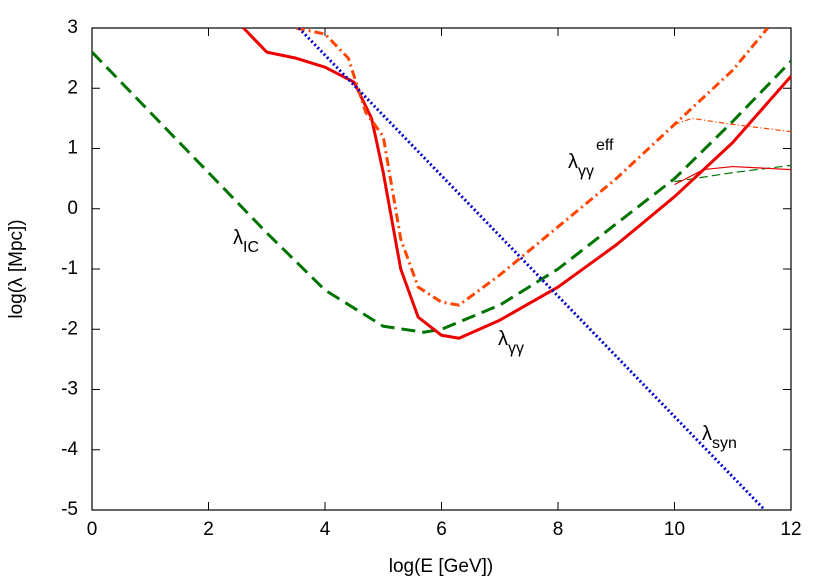  What do you see at coordinates (591, 158) in the screenshot?
I see `annotation: λγγeff` at bounding box center [591, 158].